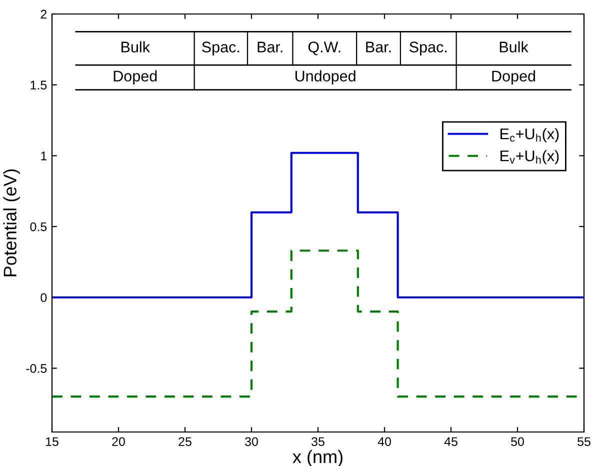  I want to click on x-tick-label: 25, so click(185, 441).